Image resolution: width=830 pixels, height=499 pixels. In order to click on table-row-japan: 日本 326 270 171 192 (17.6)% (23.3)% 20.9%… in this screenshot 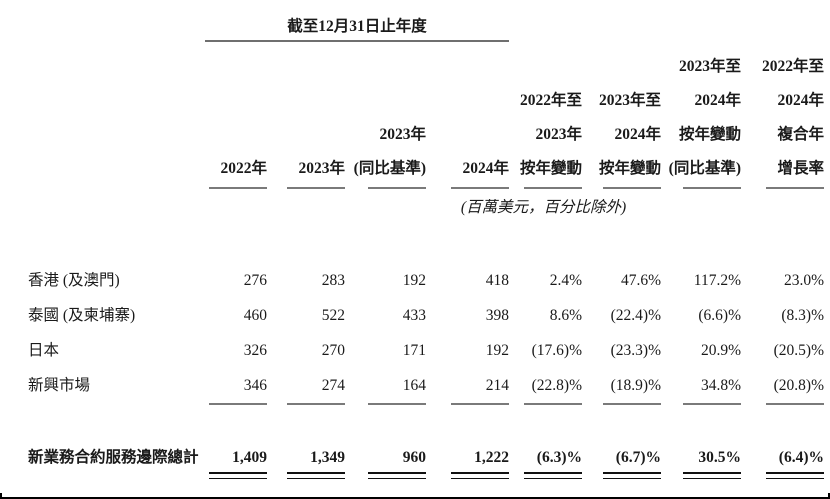, I will do `click(426, 350)`.